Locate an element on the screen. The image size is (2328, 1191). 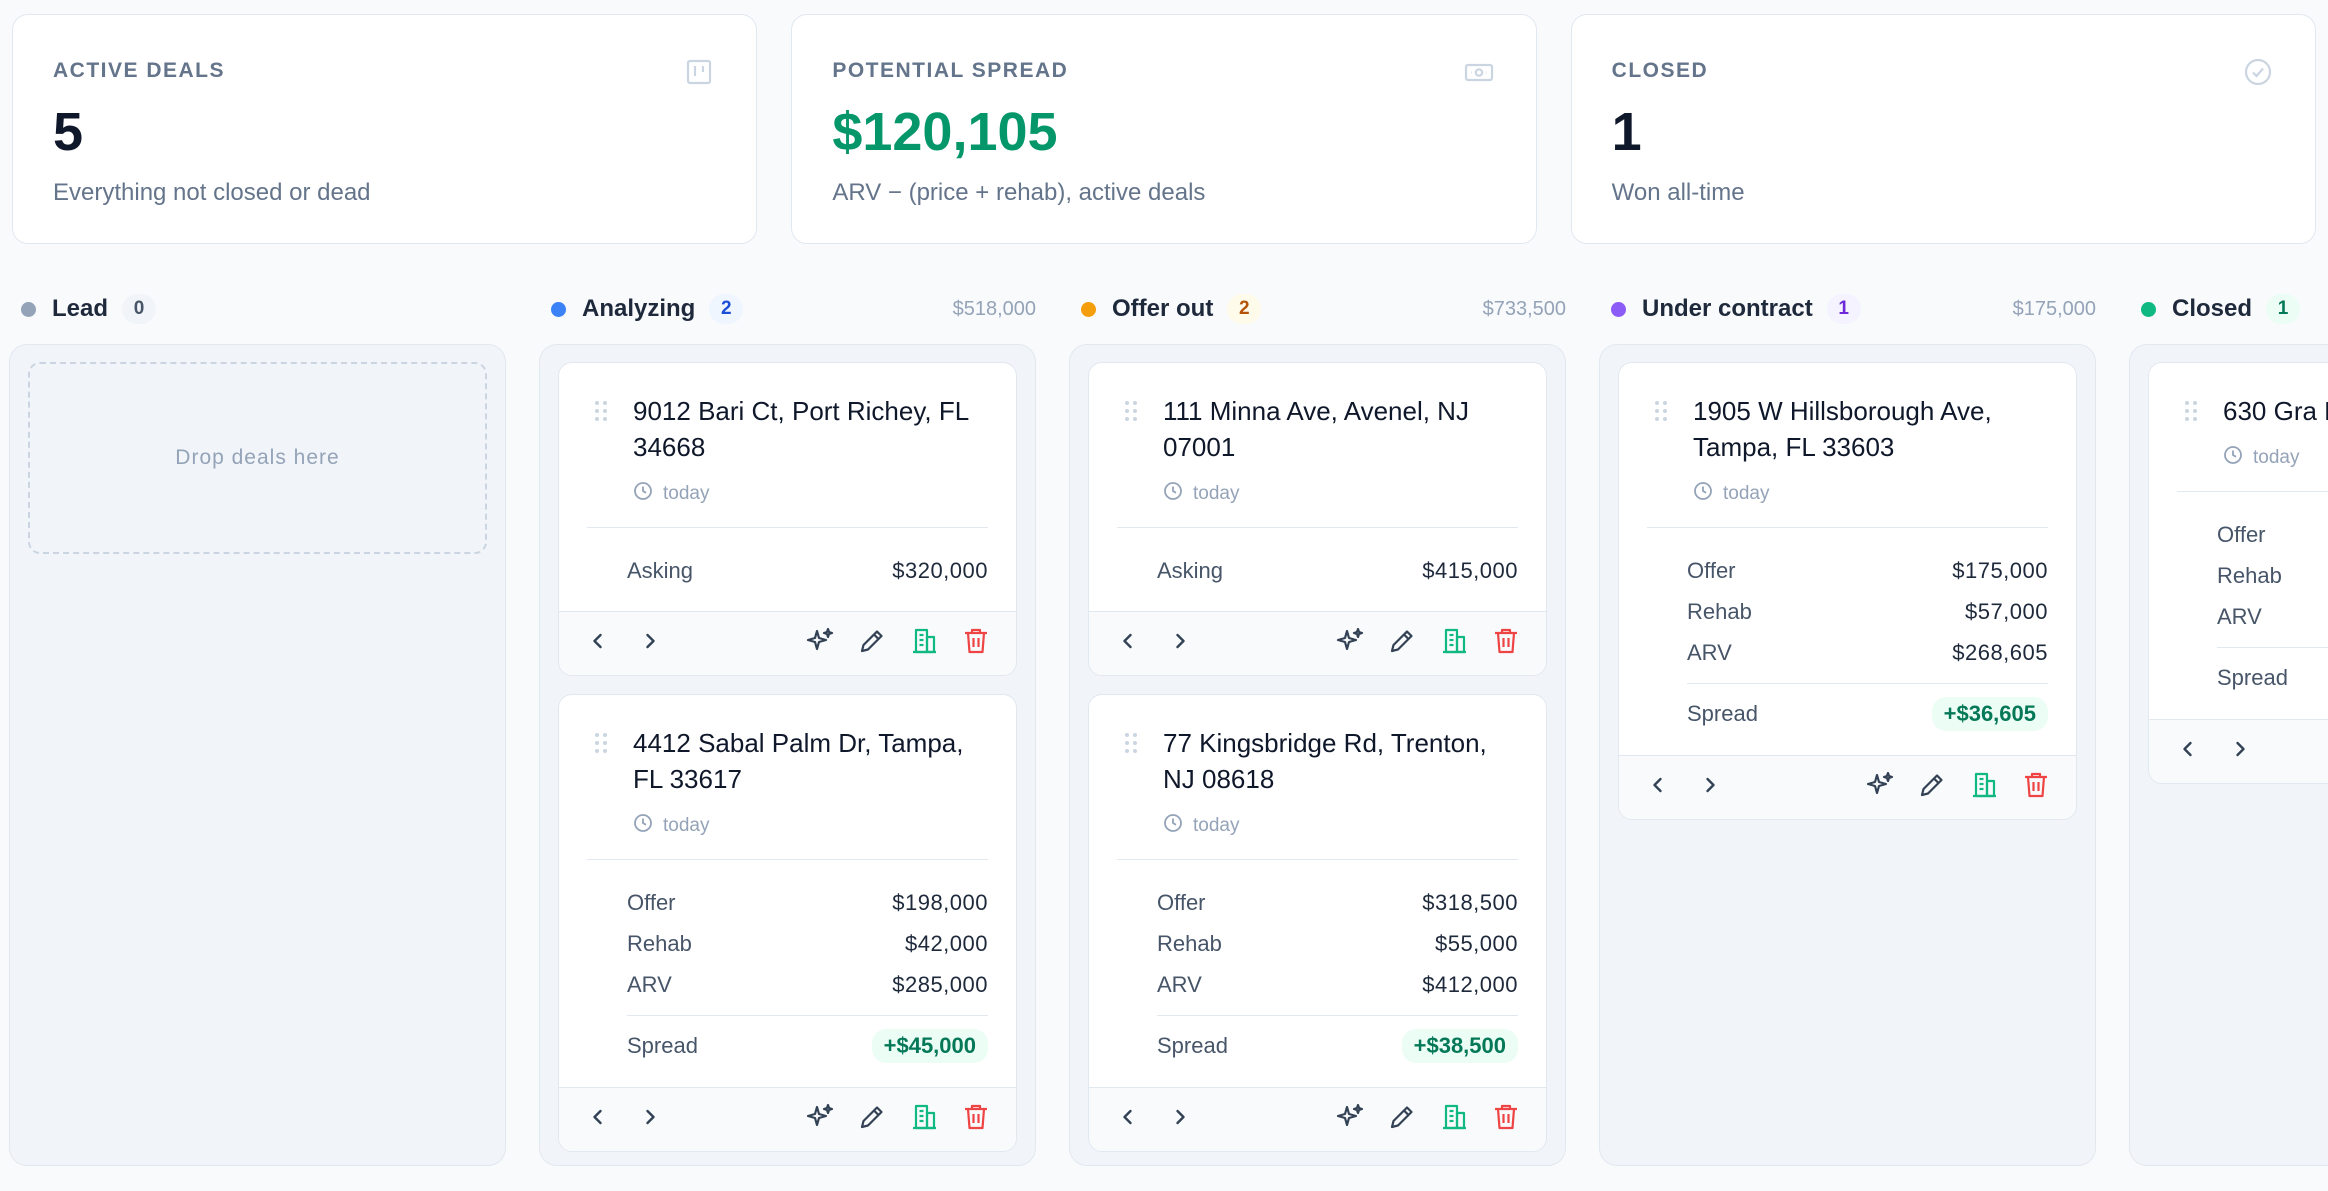
column-header: Closed 1 is located at coordinates (2228, 309).